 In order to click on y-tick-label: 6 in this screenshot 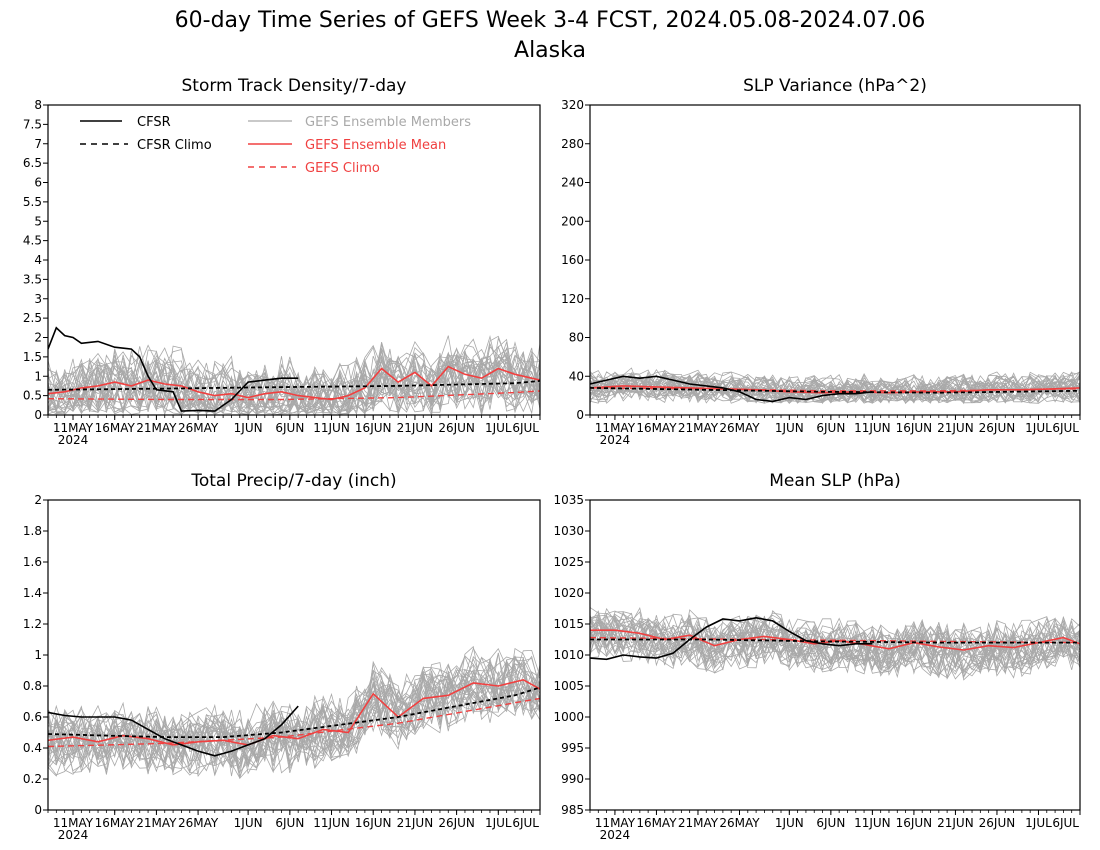, I will do `click(38, 183)`.